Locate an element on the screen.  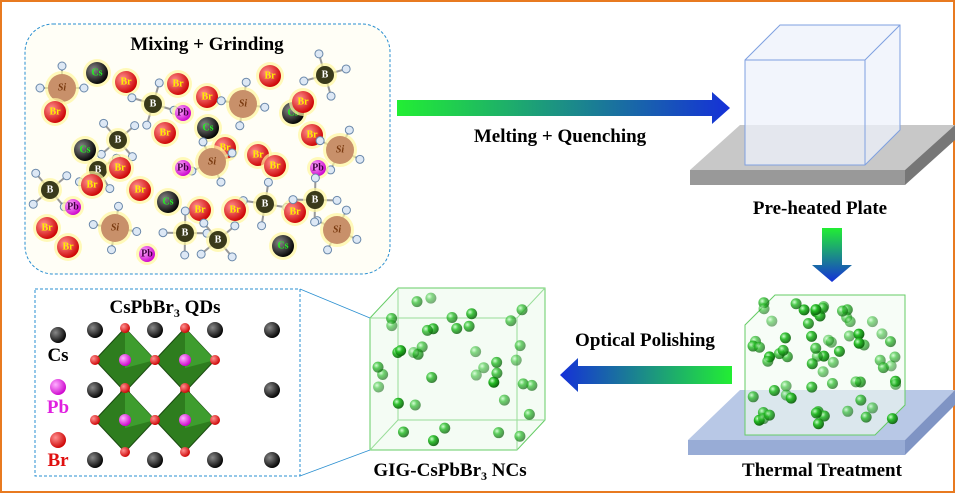
atom-label: Pb is located at coordinates (318, 168).